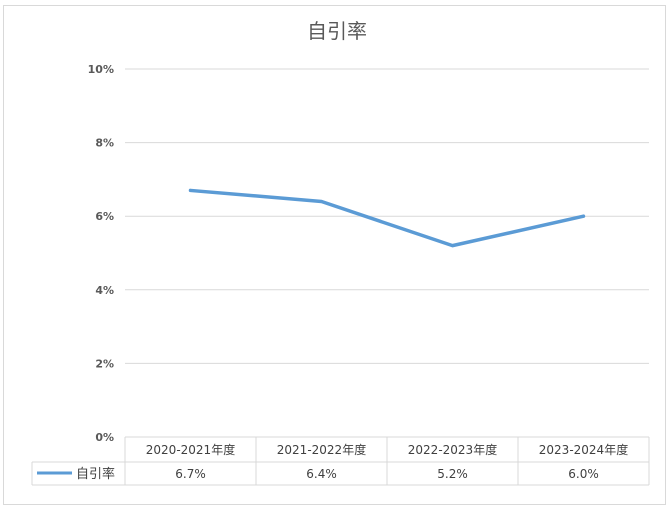 Image resolution: width=671 pixels, height=512 pixels. I want to click on y-tick-label: 4%, so click(104, 290).